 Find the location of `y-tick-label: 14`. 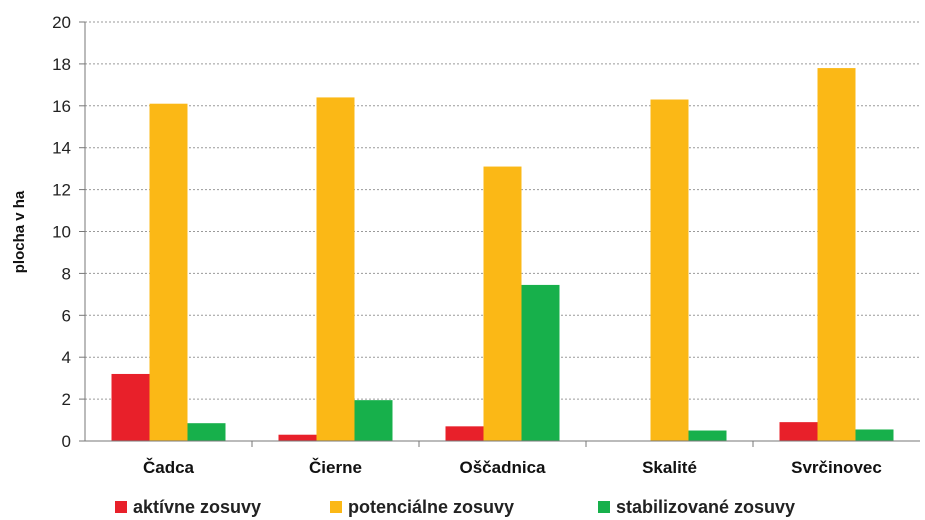

y-tick-label: 14 is located at coordinates (61, 148).